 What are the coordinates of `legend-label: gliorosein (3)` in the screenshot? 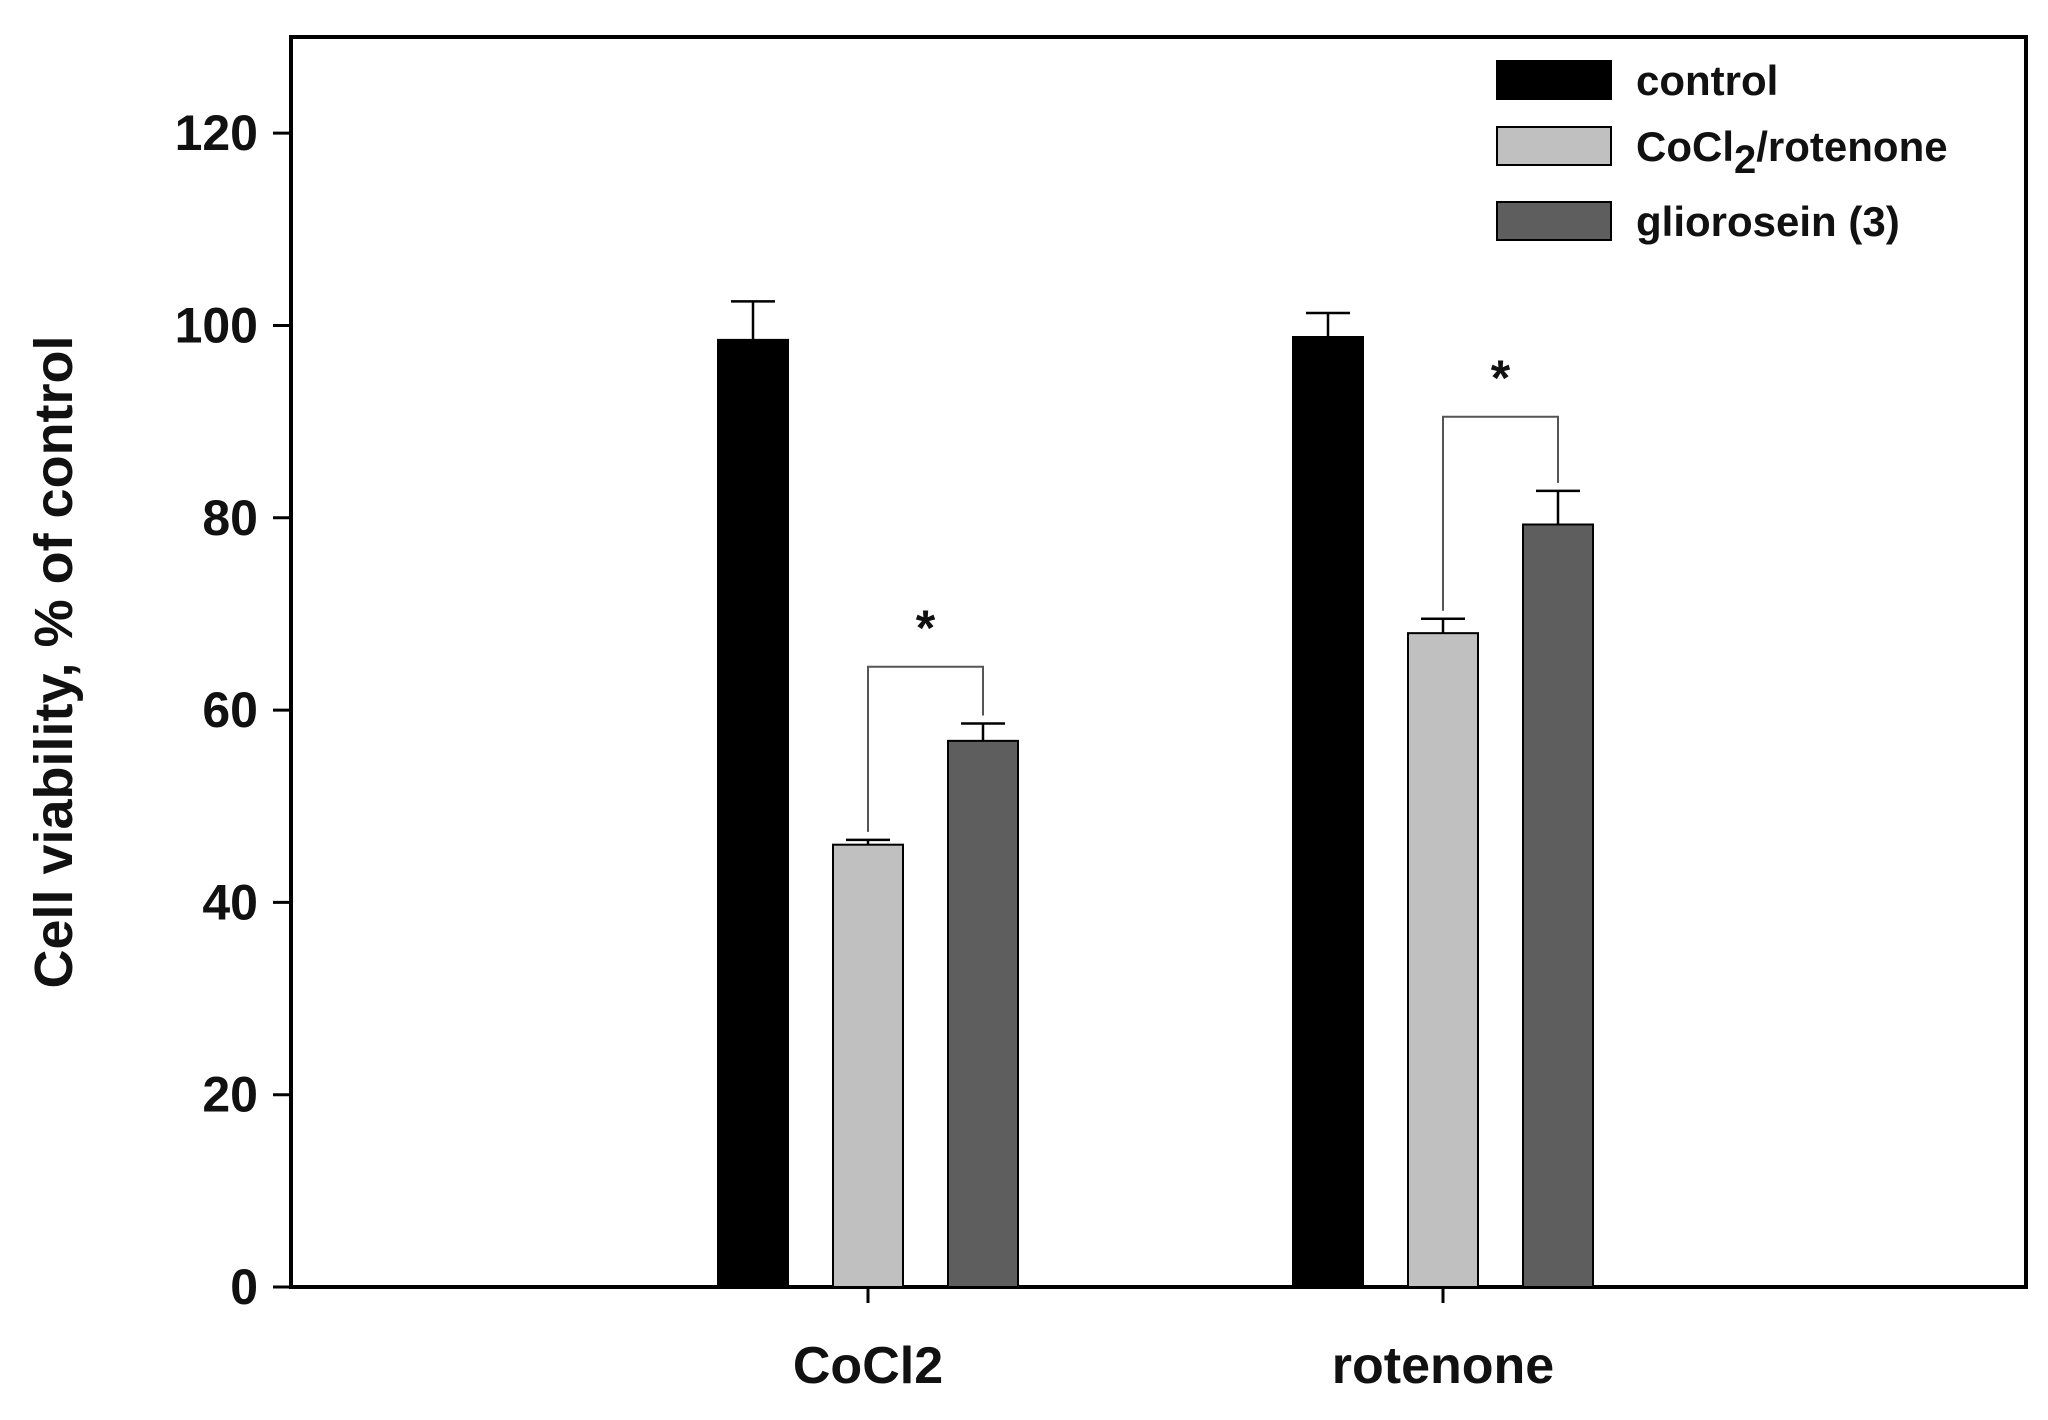 It's located at (1768, 221).